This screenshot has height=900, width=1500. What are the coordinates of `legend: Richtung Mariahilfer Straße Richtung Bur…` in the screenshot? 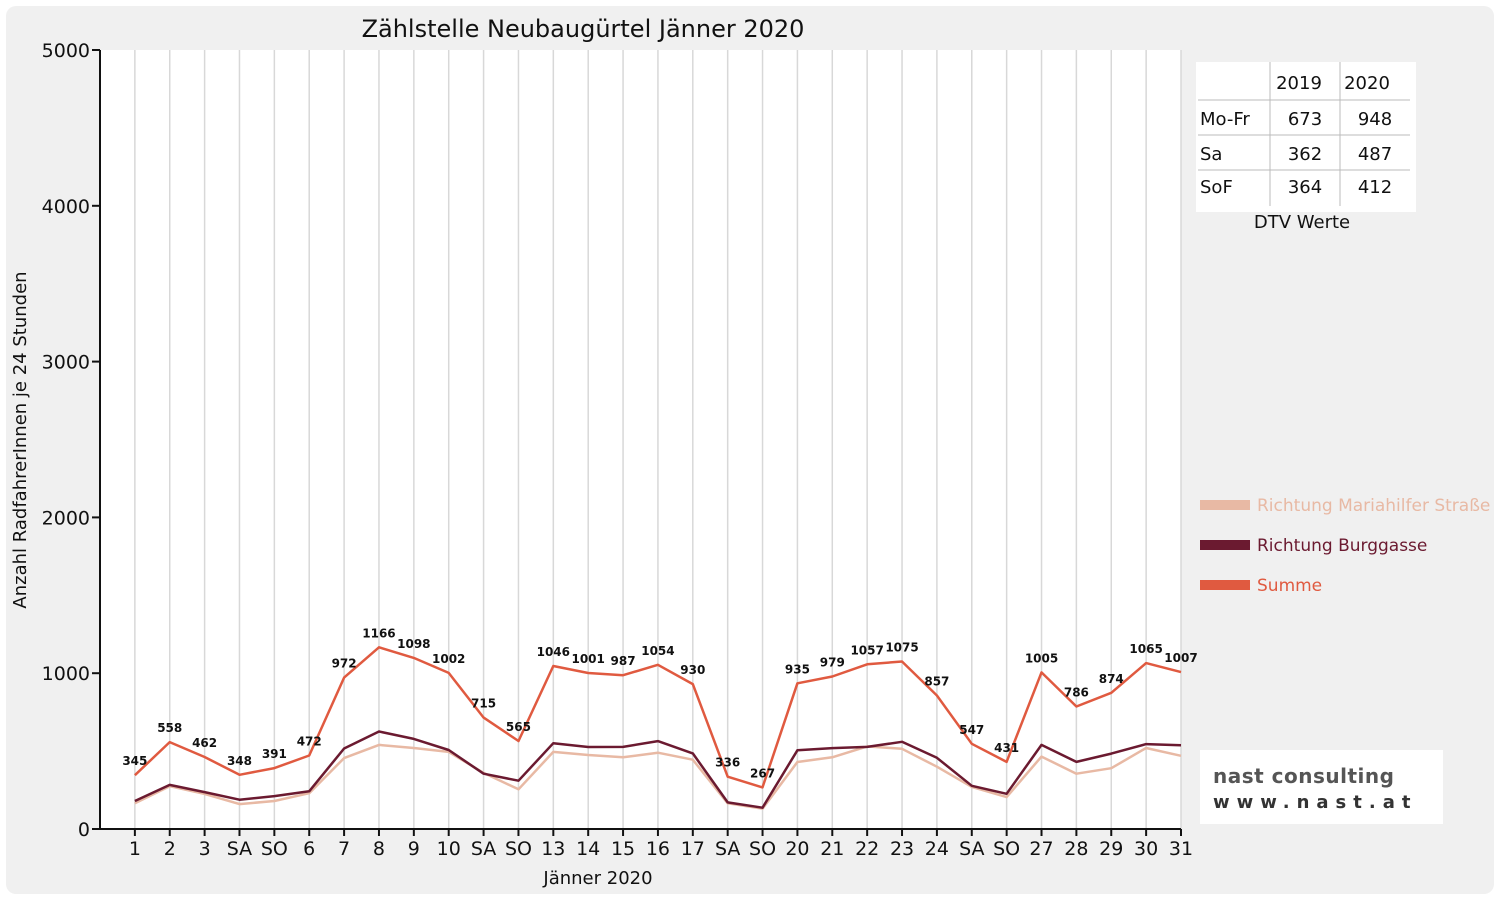 It's located at (1345, 546).